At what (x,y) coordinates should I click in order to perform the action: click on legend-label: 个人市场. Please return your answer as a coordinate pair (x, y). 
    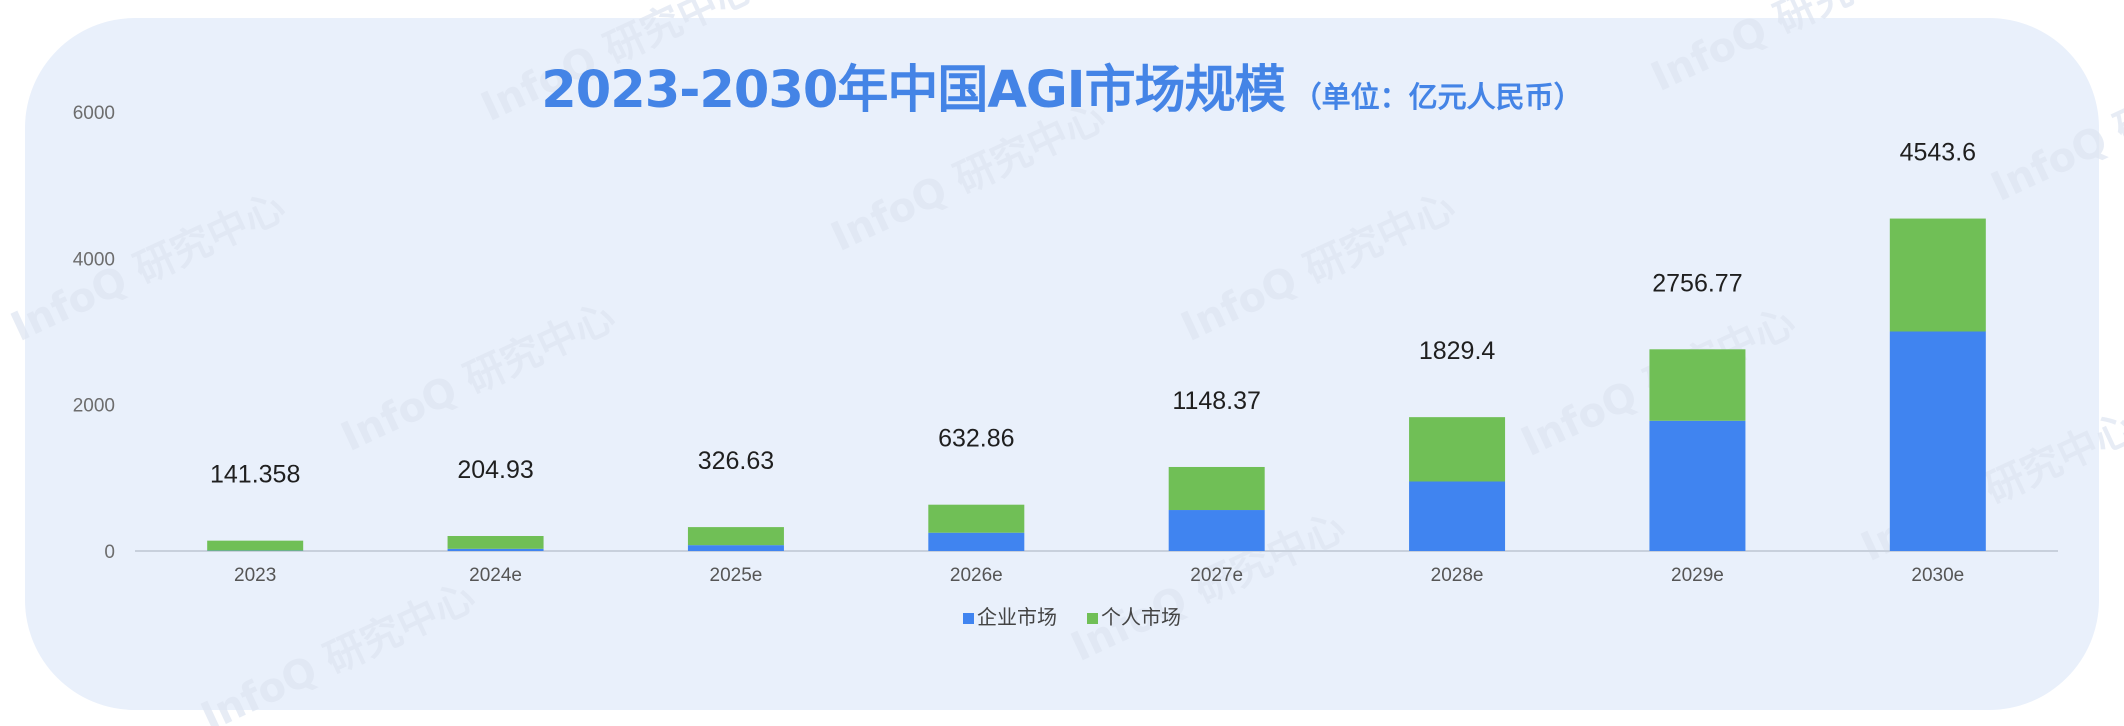
    Looking at the image, I should click on (1141, 617).